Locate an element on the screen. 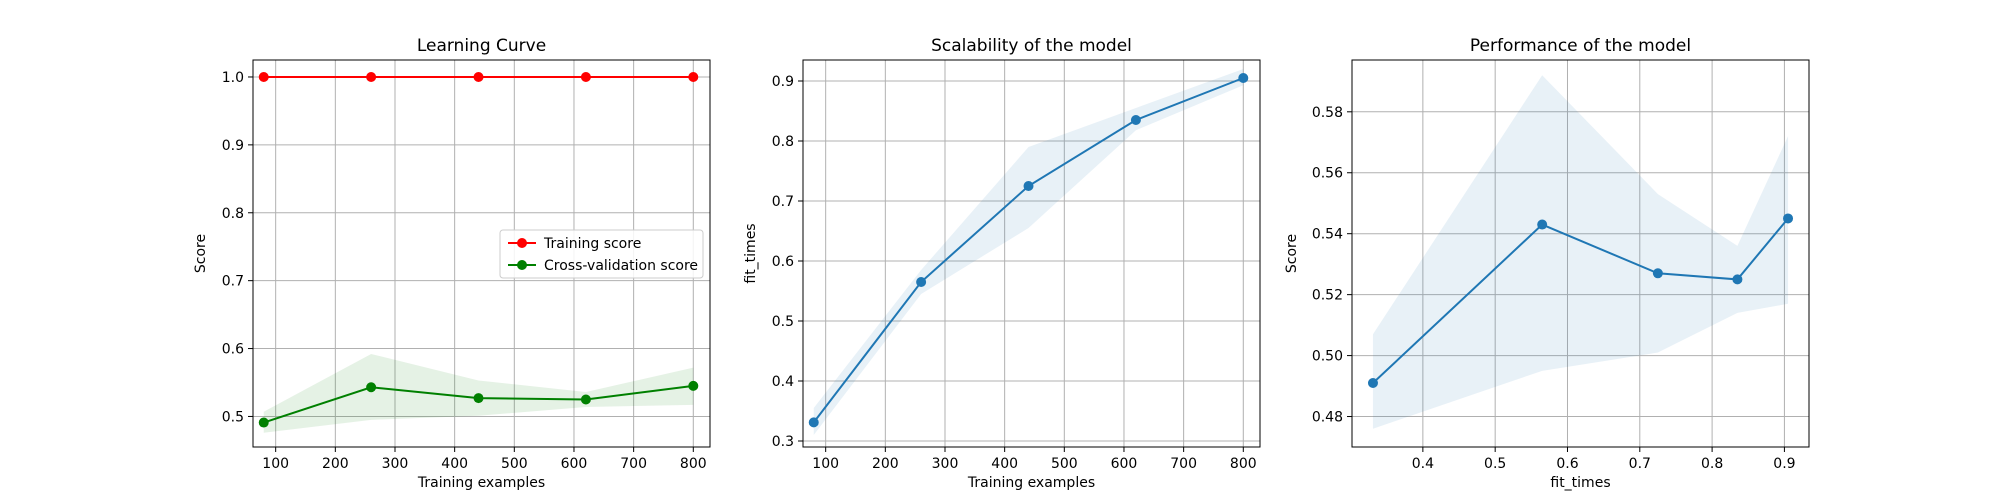 The width and height of the screenshot is (2000, 500). y-tick-label: 0.58 is located at coordinates (1327, 113).